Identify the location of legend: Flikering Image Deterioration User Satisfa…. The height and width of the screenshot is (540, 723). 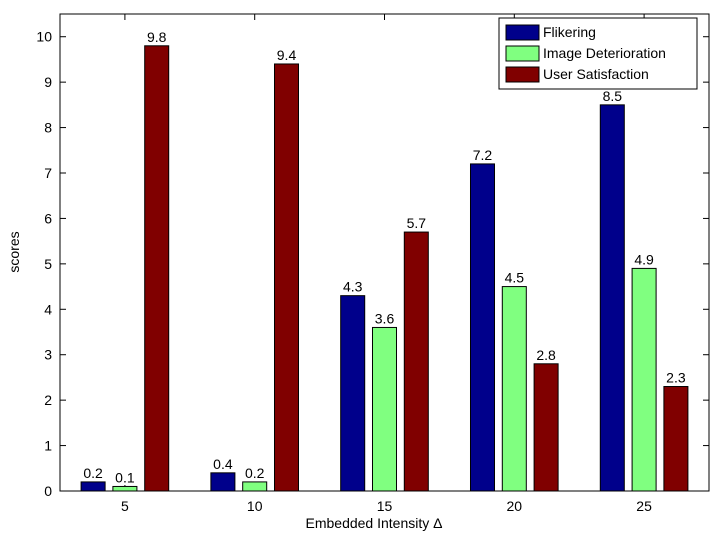
(598, 53).